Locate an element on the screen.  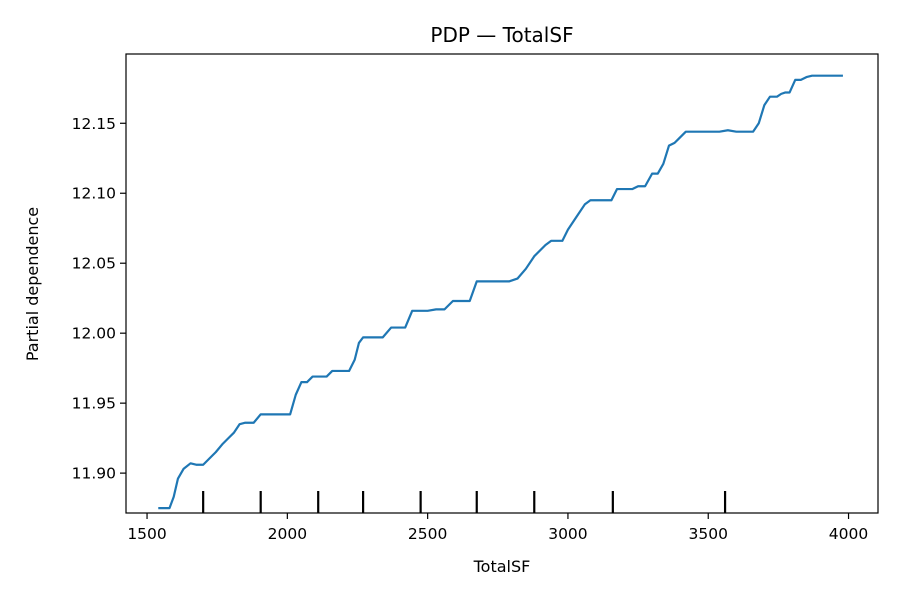
x-tick-label: 3500 is located at coordinates (708, 534).